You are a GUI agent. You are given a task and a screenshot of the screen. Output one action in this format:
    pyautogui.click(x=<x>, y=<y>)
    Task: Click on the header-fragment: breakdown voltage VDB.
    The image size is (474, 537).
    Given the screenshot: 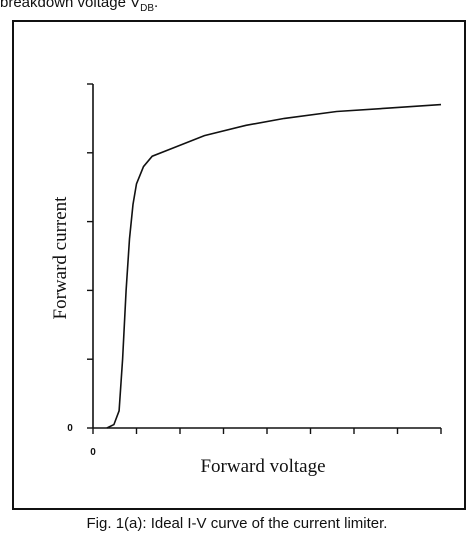 What is the action you would take?
    pyautogui.click(x=79, y=7)
    